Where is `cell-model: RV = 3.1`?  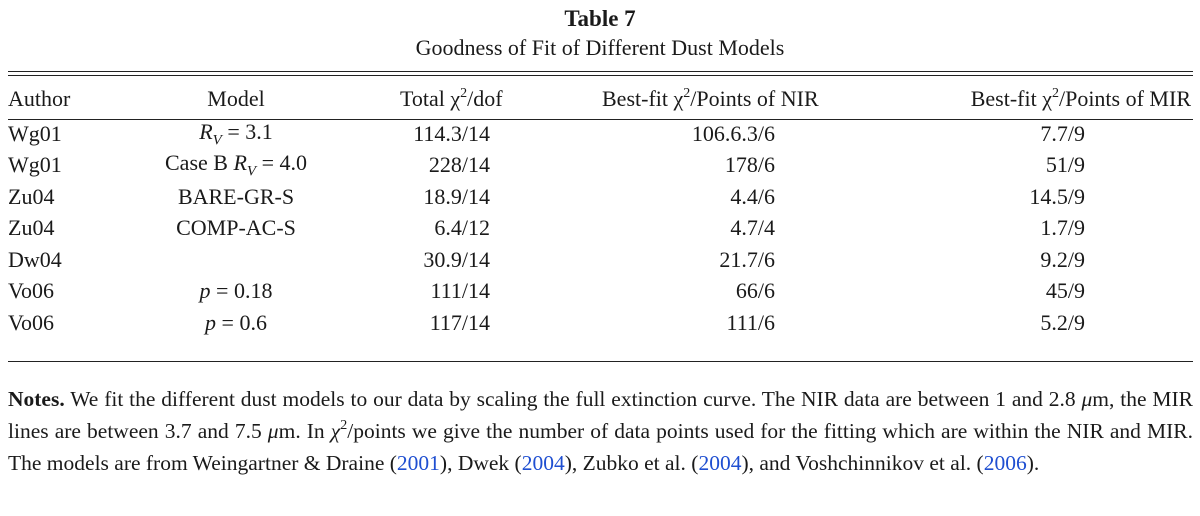
cell-model: RV = 3.1 is located at coordinates (236, 133).